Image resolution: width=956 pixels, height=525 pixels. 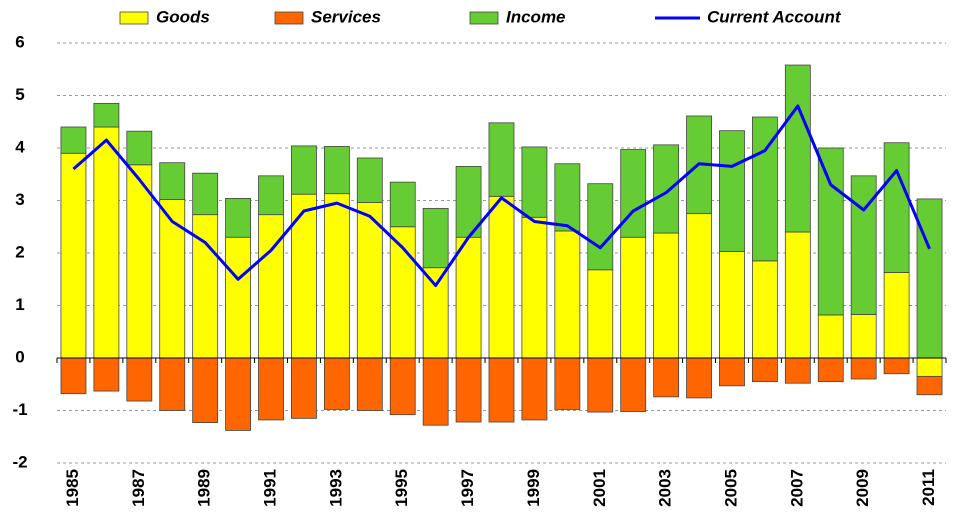 I want to click on y-tick-label: 0, so click(x=19, y=356).